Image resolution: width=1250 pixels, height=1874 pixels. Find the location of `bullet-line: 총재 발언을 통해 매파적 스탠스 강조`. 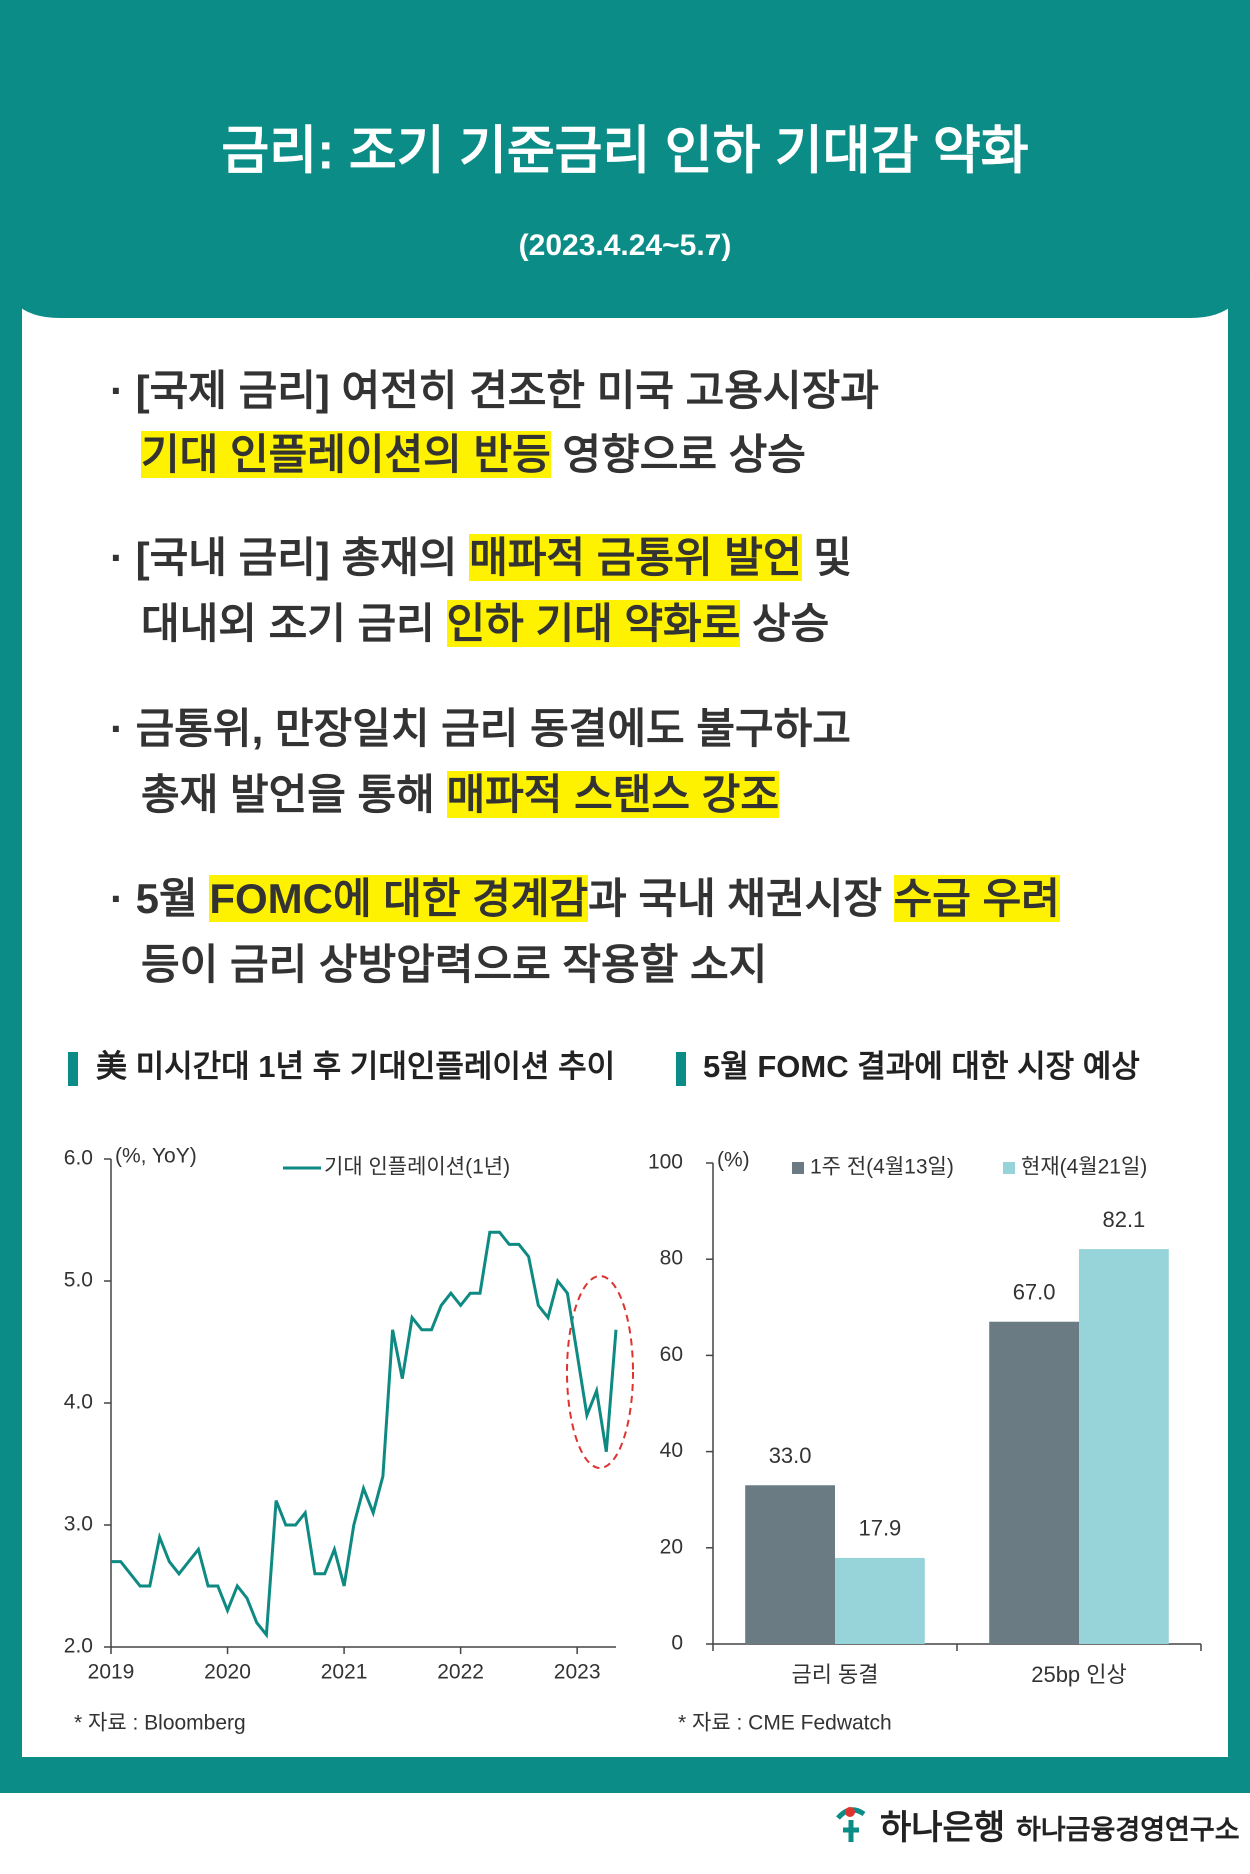

bullet-line: 총재 발언을 통해 매파적 스탠스 강조 is located at coordinates (460, 795).